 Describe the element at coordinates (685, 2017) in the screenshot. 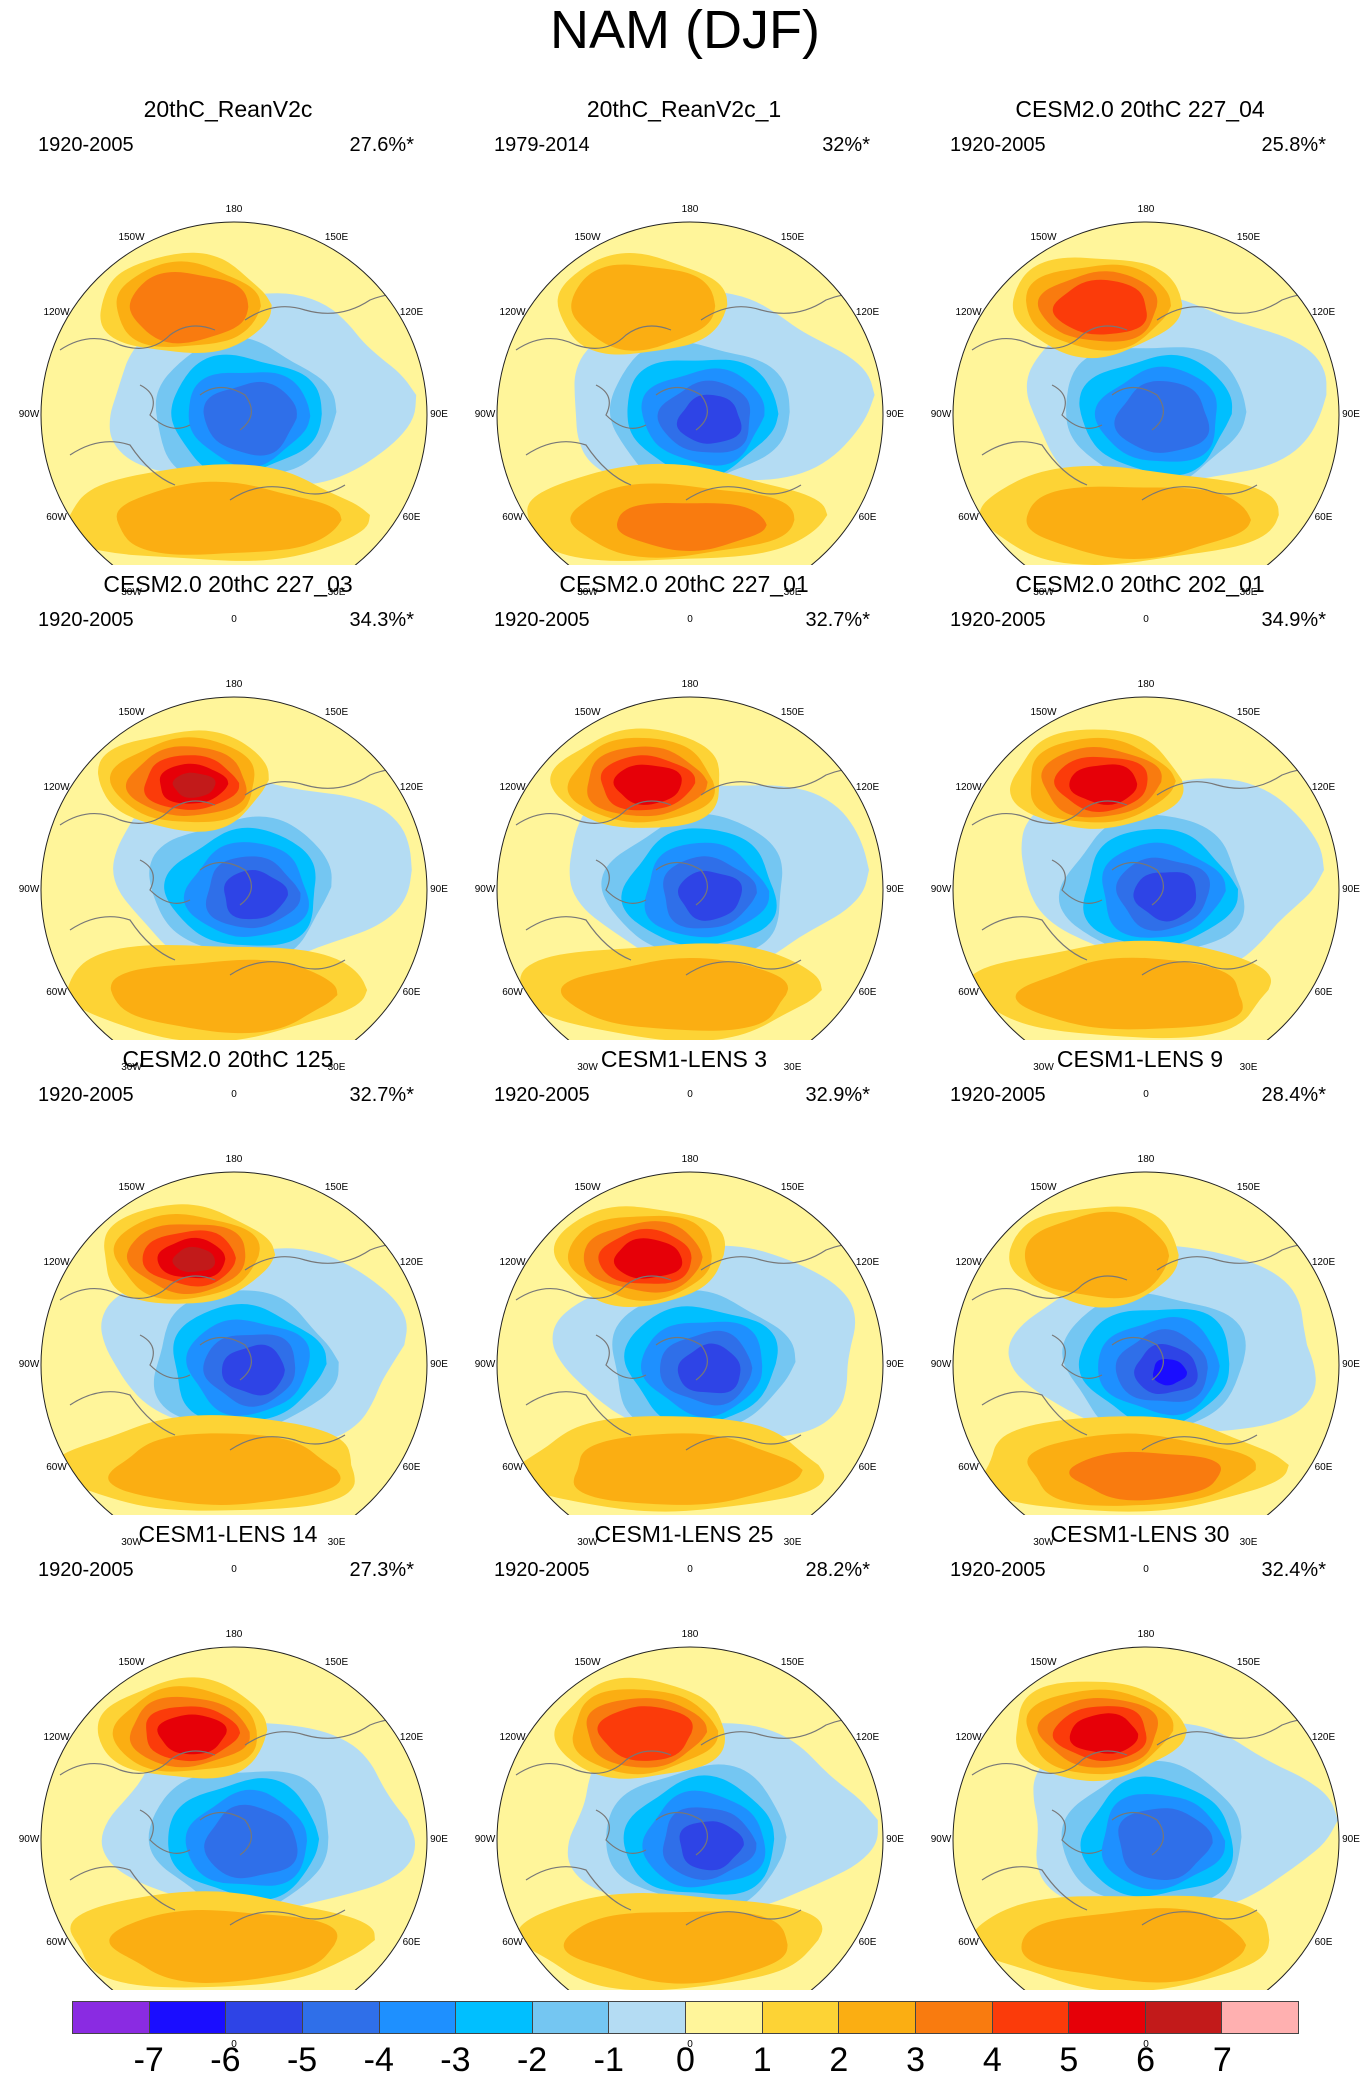

I see `colorbar` at that location.